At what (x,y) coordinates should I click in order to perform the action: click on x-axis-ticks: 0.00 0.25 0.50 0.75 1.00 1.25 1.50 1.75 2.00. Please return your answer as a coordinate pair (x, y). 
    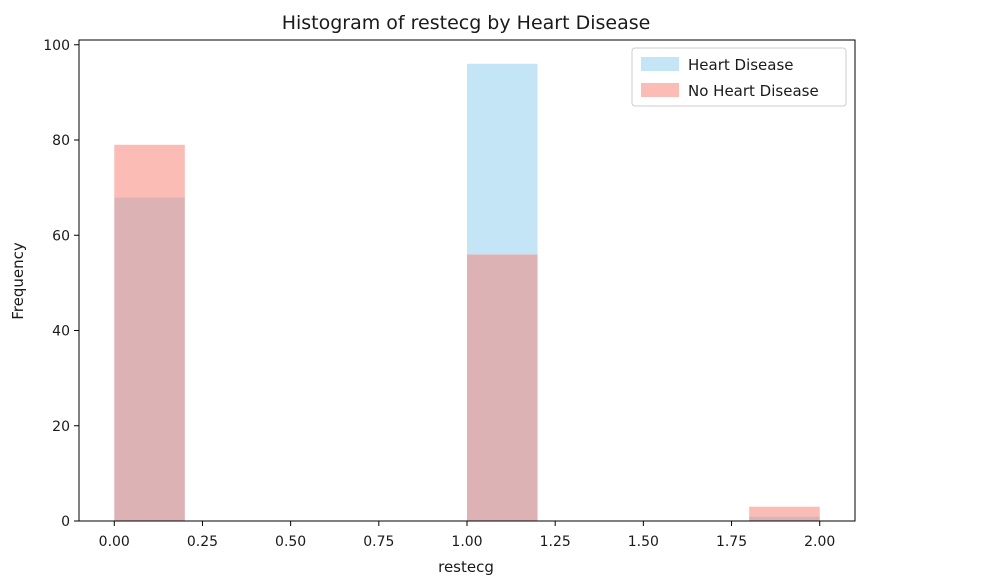
    Looking at the image, I should click on (467, 535).